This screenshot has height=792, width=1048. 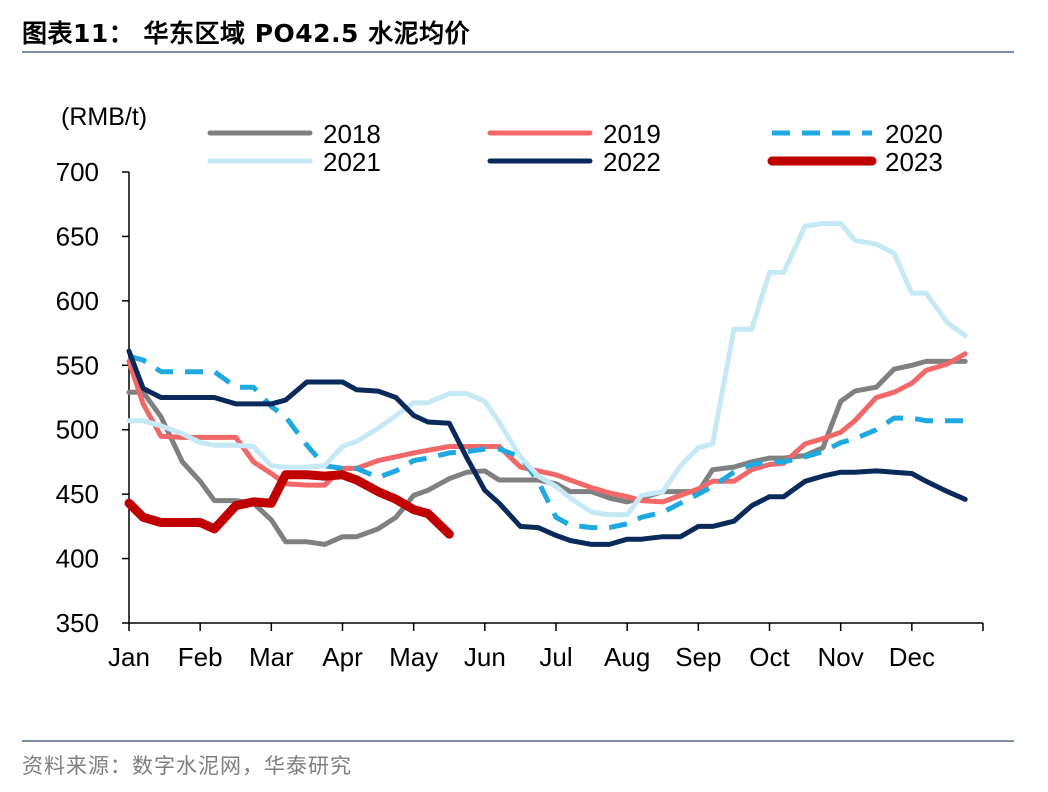 What do you see at coordinates (246, 33) in the screenshot?
I see `figure-title: 图表11： 华东区域 PO42.5 水泥均价` at bounding box center [246, 33].